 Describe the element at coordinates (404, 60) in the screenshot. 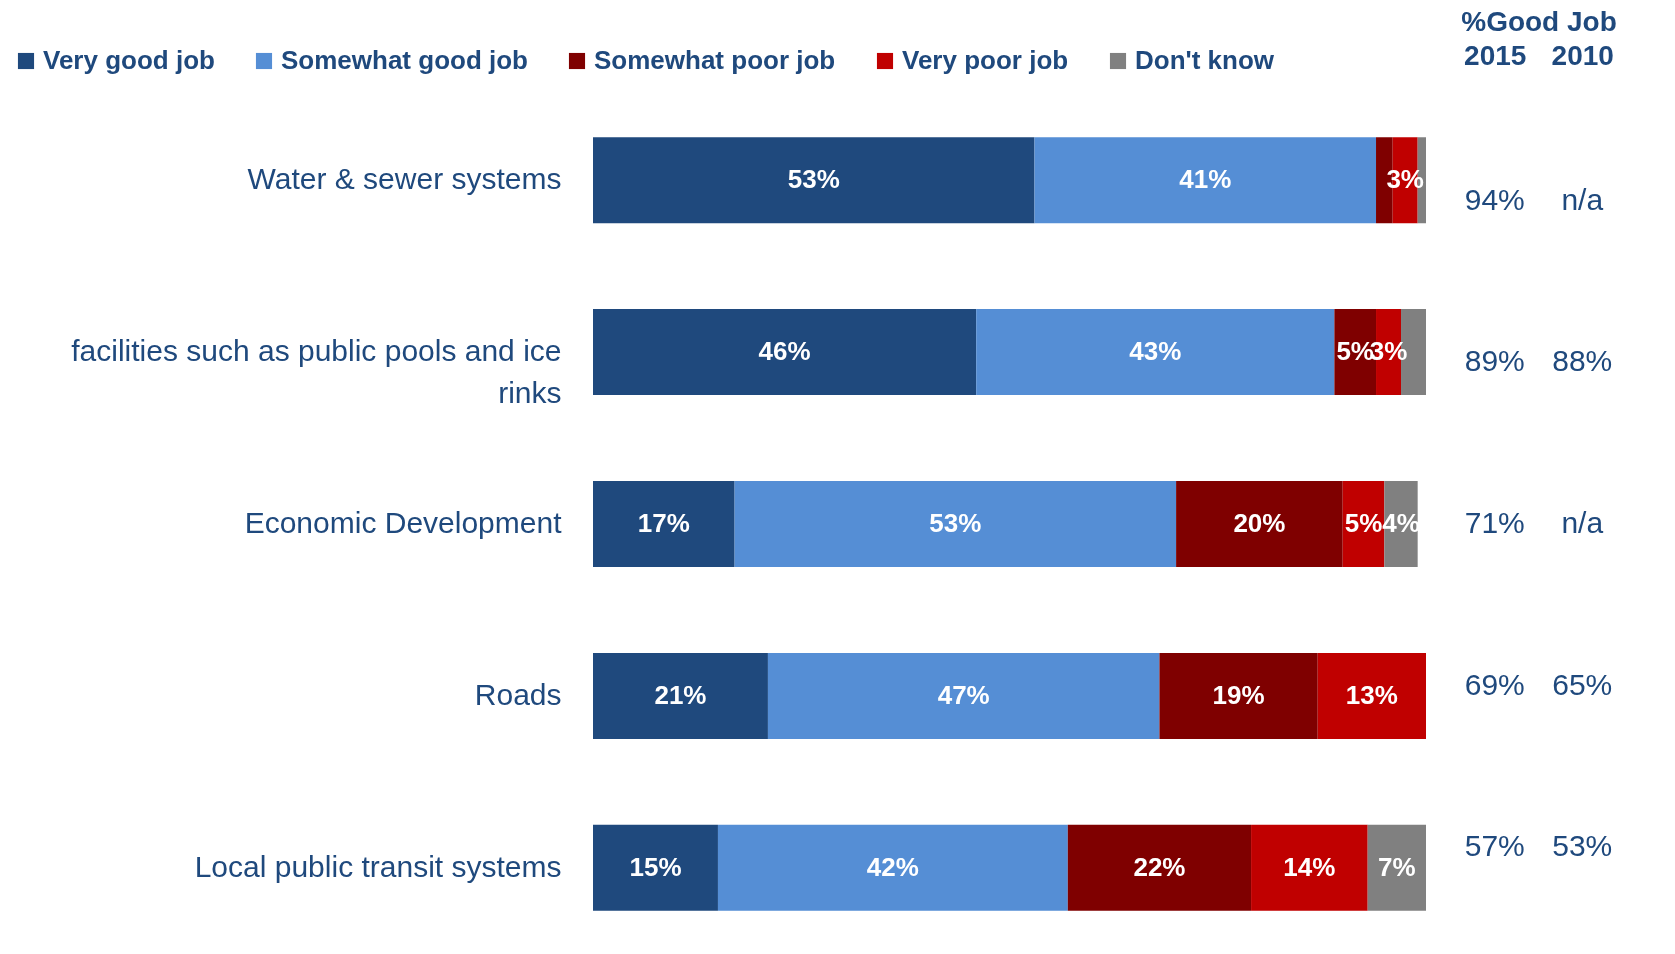

I see `legend-label: Somewhat good job` at that location.